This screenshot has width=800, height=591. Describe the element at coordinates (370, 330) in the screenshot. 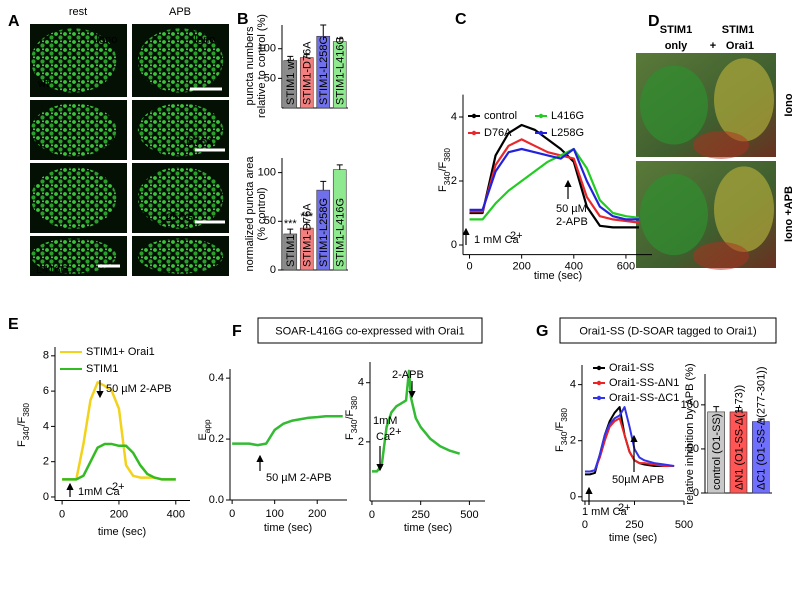

I see `title-box` at that location.